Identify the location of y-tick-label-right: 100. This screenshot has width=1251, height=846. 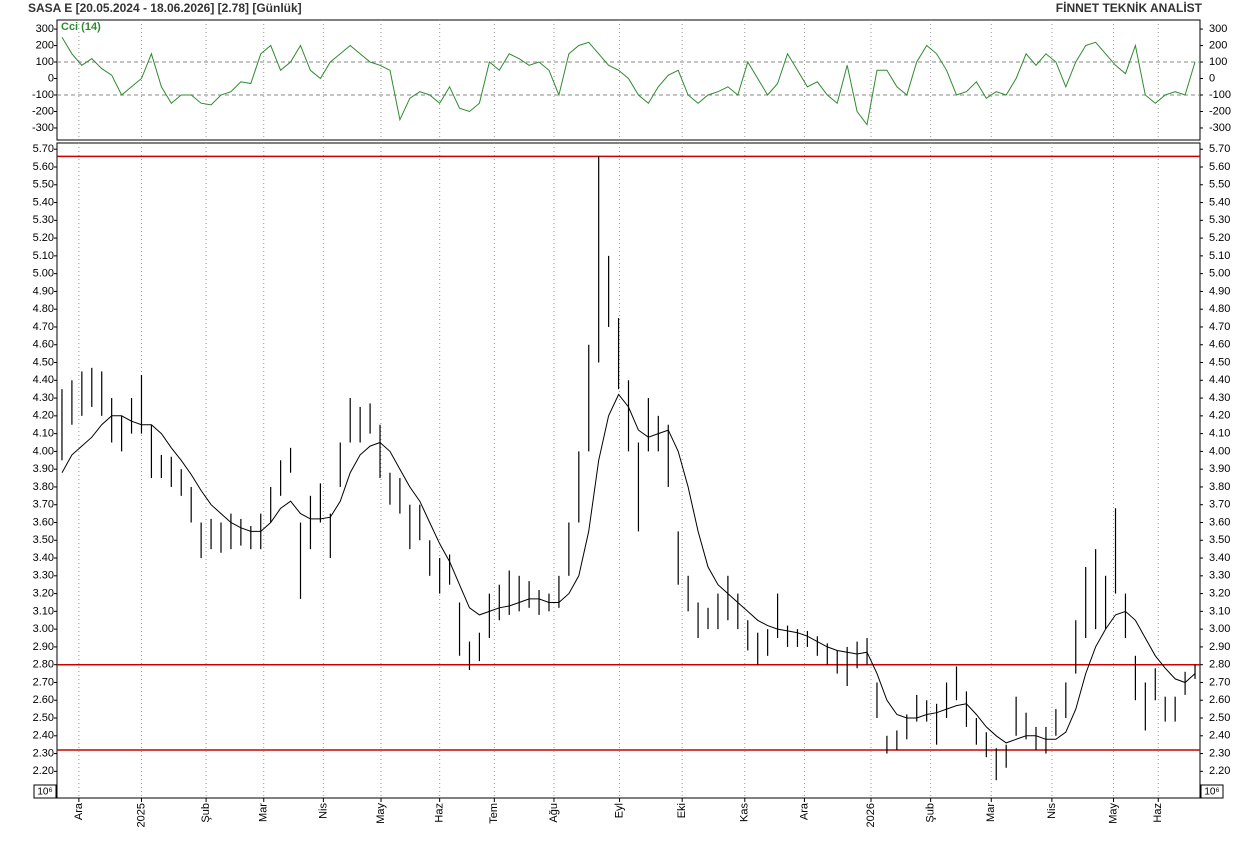
(1218, 62).